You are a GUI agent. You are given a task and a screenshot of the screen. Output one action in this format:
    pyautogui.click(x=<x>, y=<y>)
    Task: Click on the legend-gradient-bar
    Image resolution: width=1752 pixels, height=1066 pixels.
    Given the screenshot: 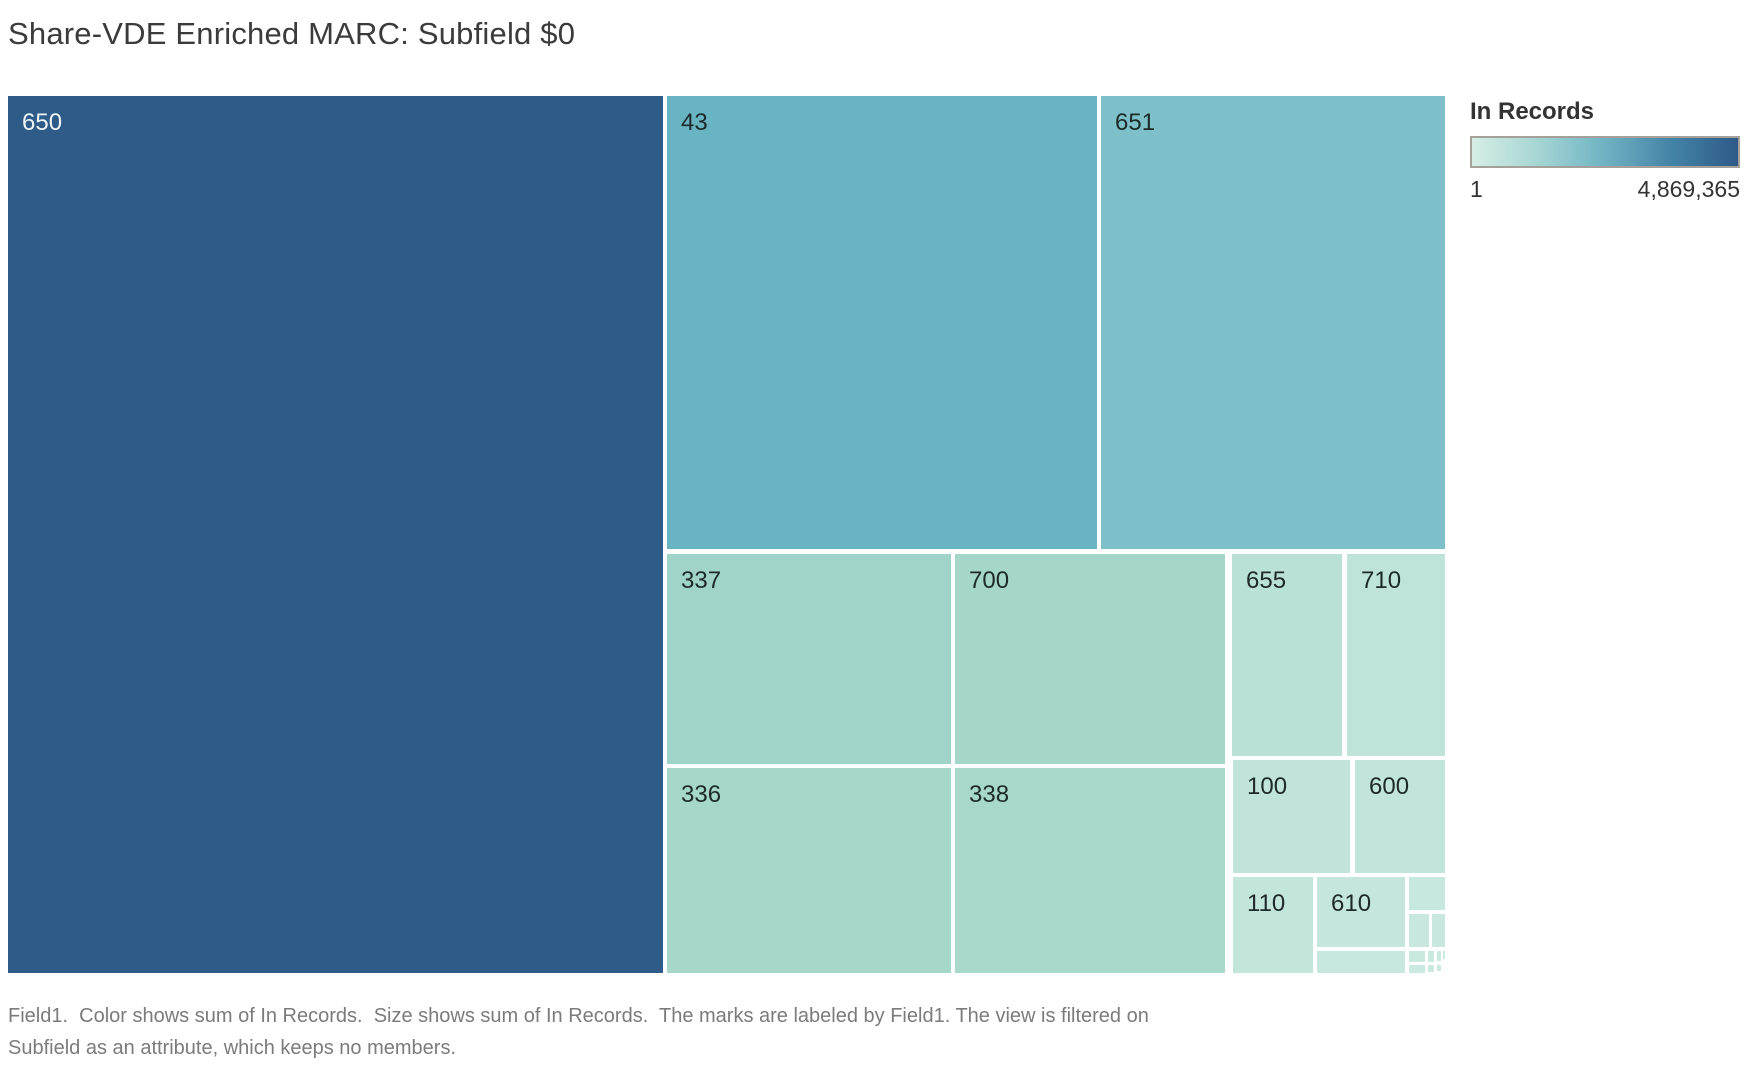 What is the action you would take?
    pyautogui.click(x=1605, y=152)
    